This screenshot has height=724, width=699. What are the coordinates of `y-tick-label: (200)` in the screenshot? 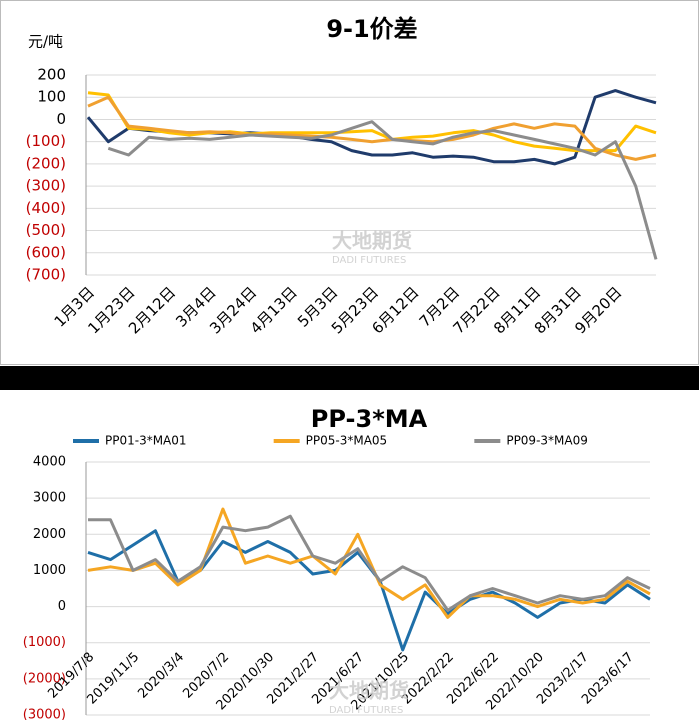 It's located at (46, 163).